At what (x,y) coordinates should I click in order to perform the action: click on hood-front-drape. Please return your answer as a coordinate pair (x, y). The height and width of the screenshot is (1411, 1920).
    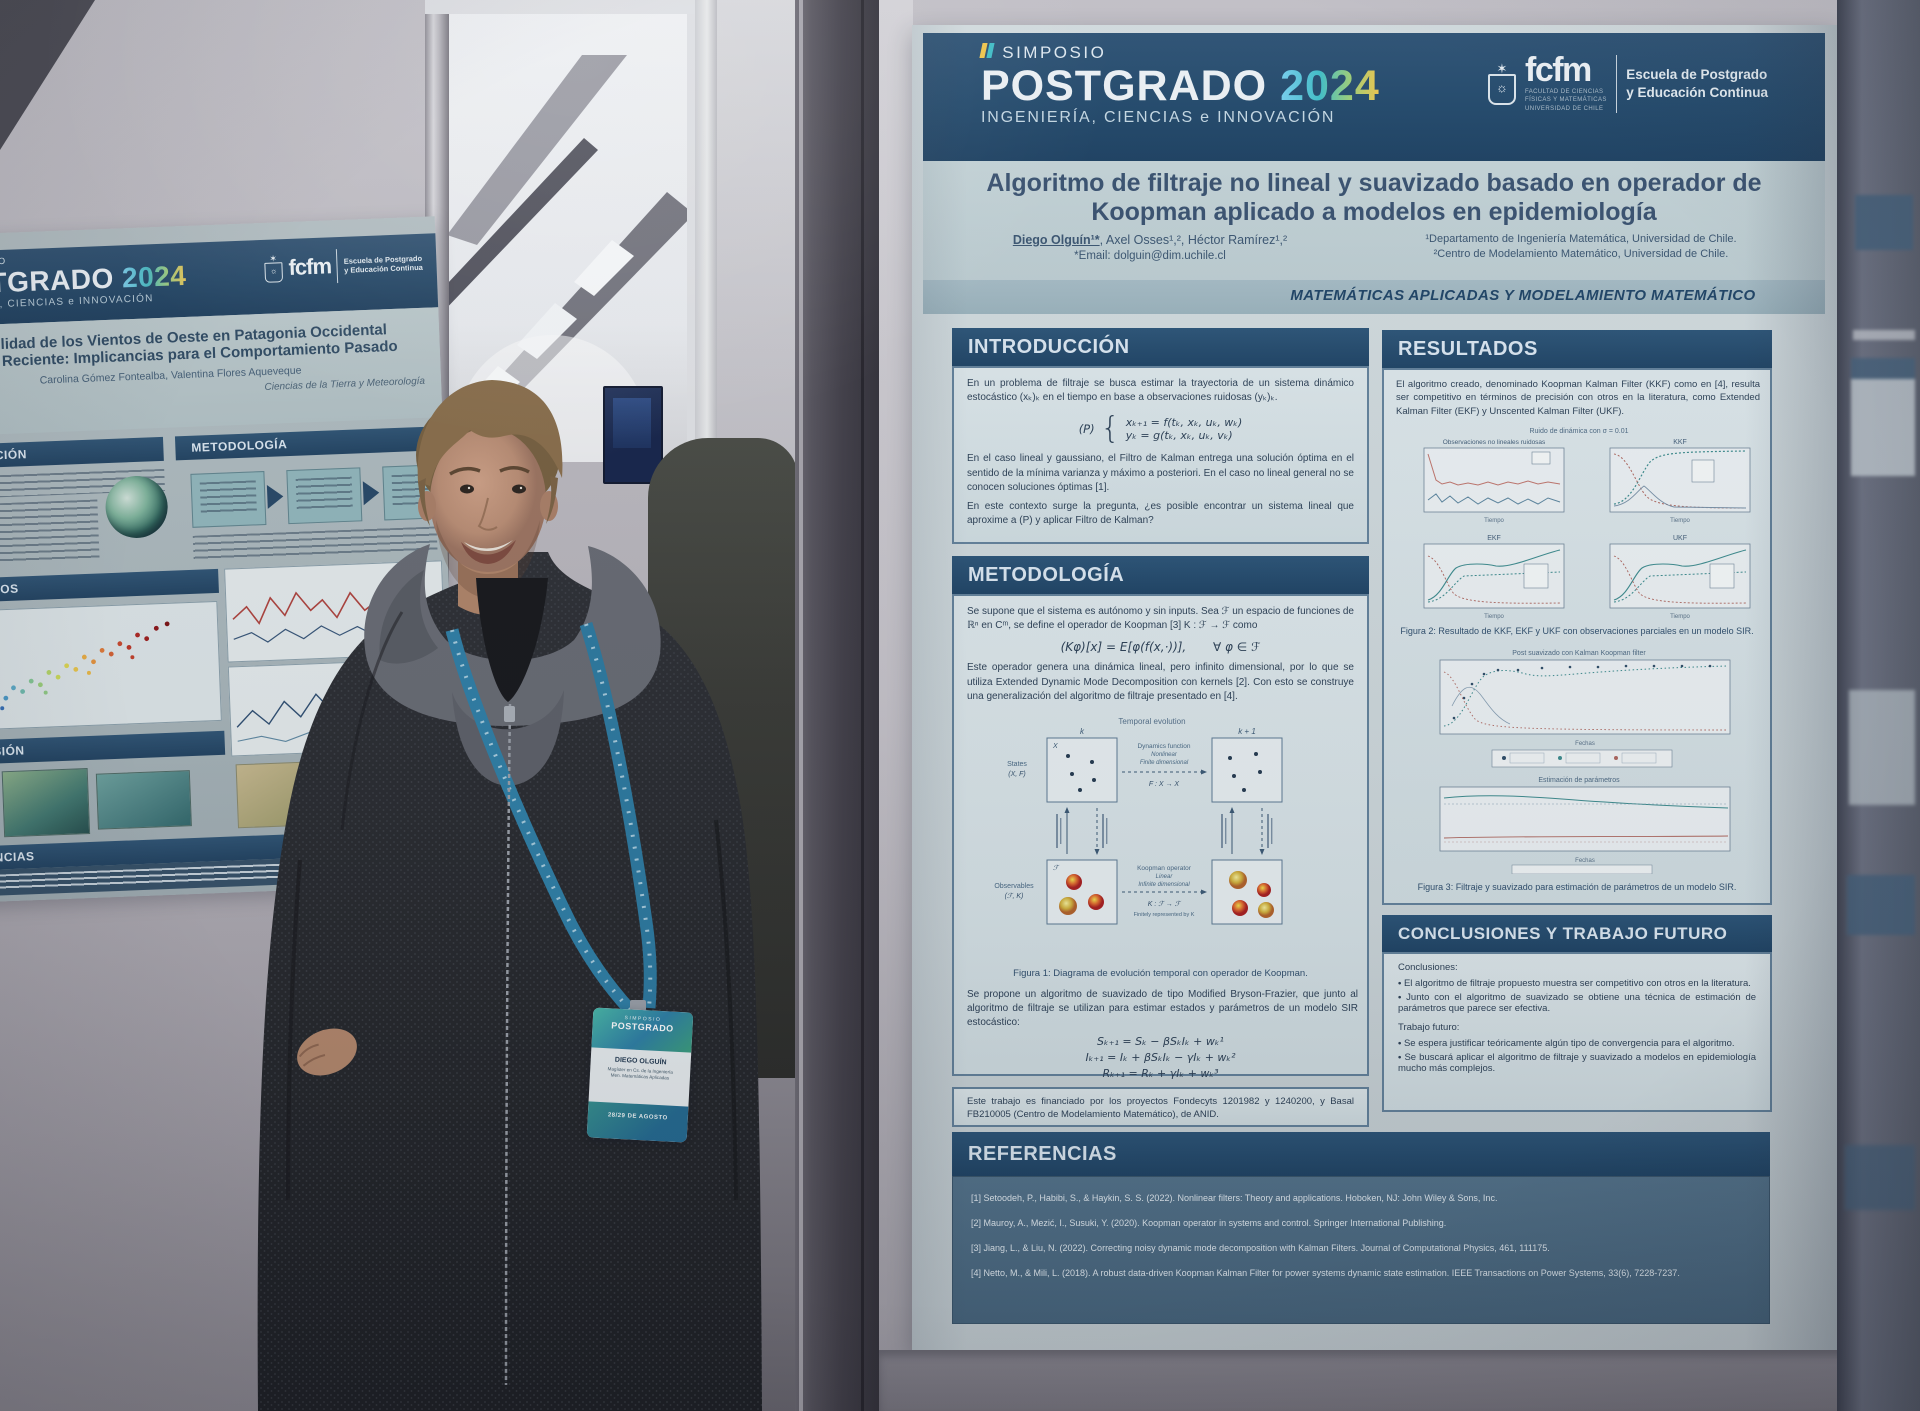
    Looking at the image, I should click on (508, 738).